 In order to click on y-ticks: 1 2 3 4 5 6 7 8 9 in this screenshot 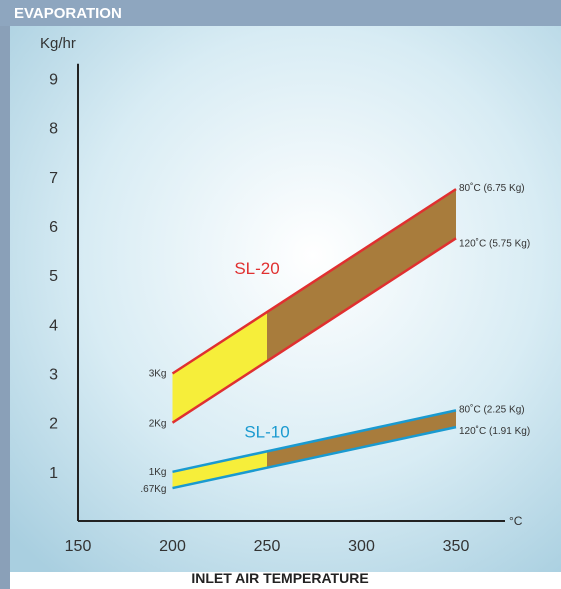, I will do `click(53, 277)`.